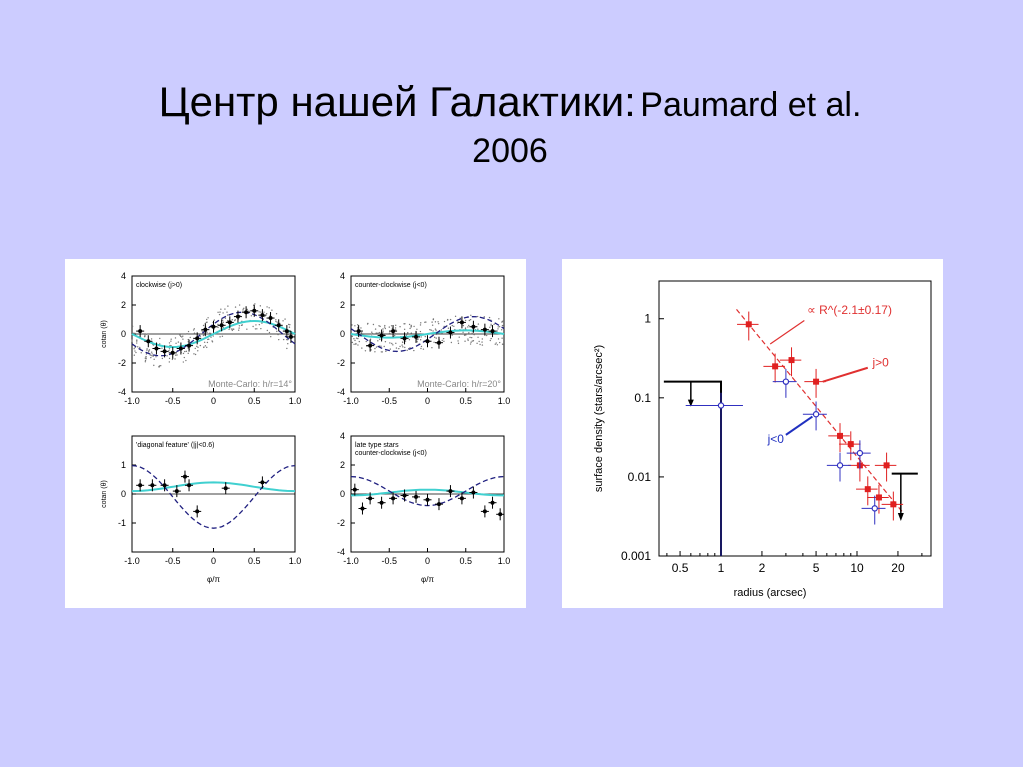 The image size is (1023, 767). I want to click on density-x-tick-label-4: 10, so click(857, 568).